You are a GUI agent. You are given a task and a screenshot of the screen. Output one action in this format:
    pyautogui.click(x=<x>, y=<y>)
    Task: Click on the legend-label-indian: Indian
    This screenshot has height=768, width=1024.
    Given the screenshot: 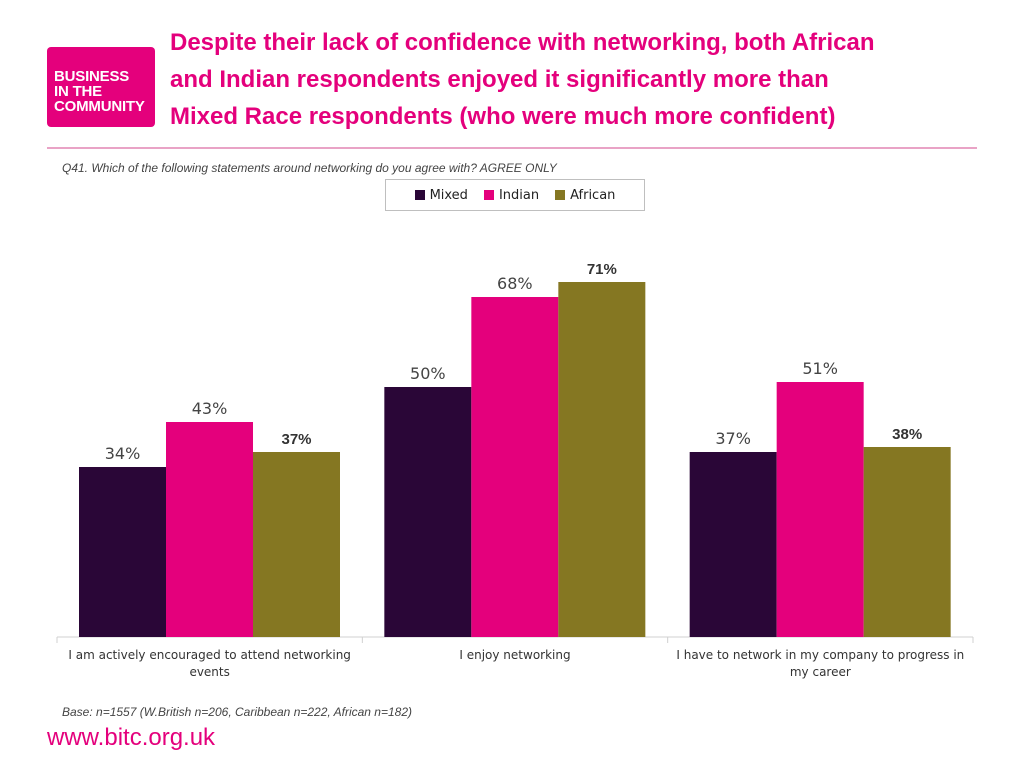 What is the action you would take?
    pyautogui.click(x=519, y=195)
    